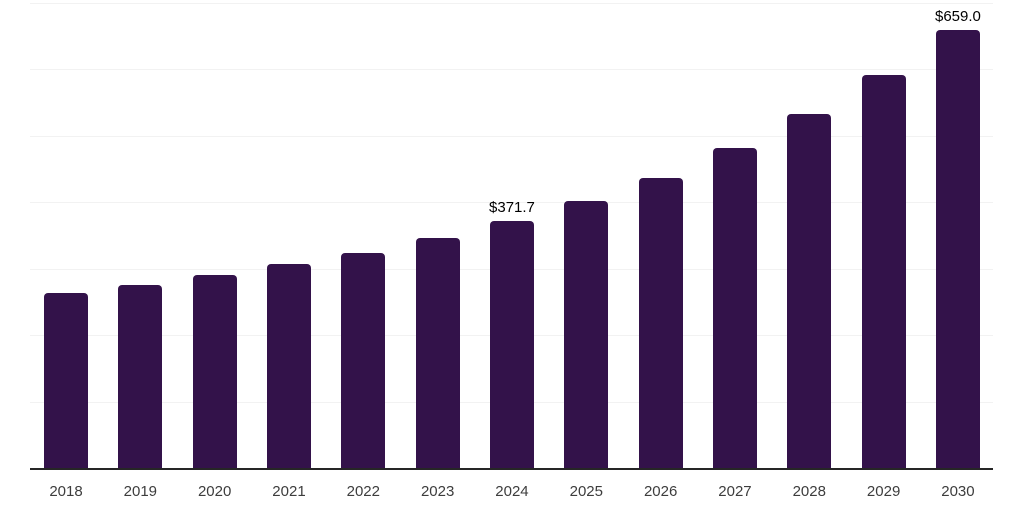  What do you see at coordinates (809, 491) in the screenshot?
I see `x-tick-label-2028: 2028` at bounding box center [809, 491].